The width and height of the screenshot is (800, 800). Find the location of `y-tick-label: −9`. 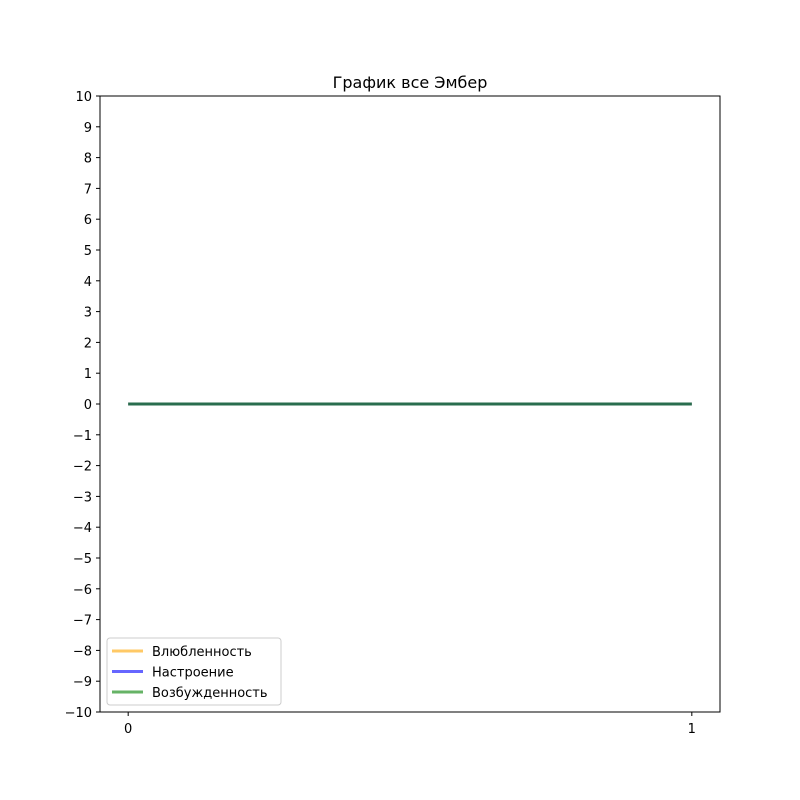

y-tick-label: −9 is located at coordinates (82, 682).